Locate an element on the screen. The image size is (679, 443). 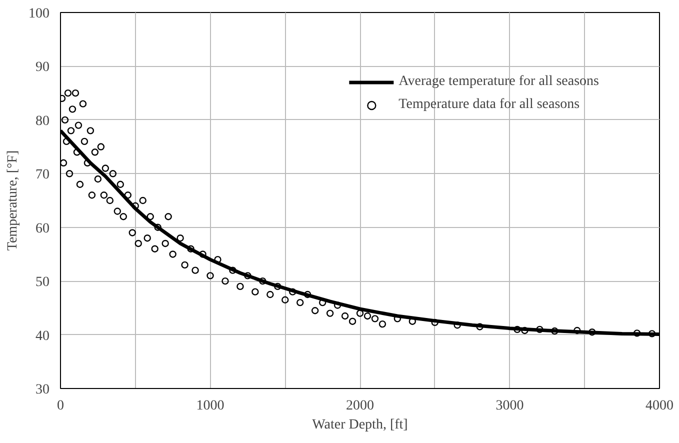
y-tick-label: 30 is located at coordinates (43, 390).